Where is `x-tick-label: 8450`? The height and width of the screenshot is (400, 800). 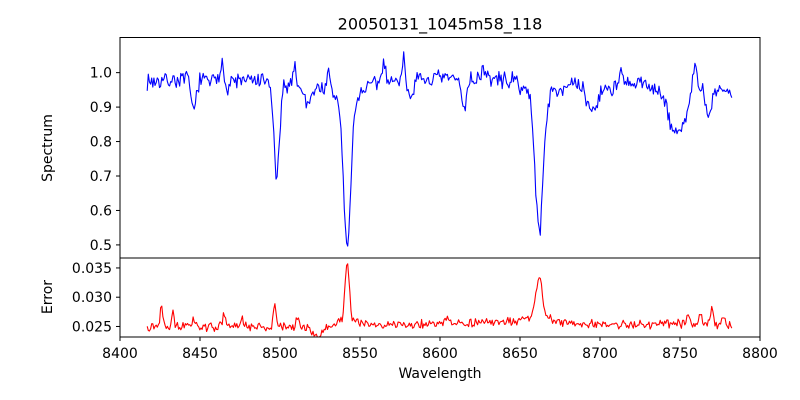 x-tick-label: 8450 is located at coordinates (200, 354).